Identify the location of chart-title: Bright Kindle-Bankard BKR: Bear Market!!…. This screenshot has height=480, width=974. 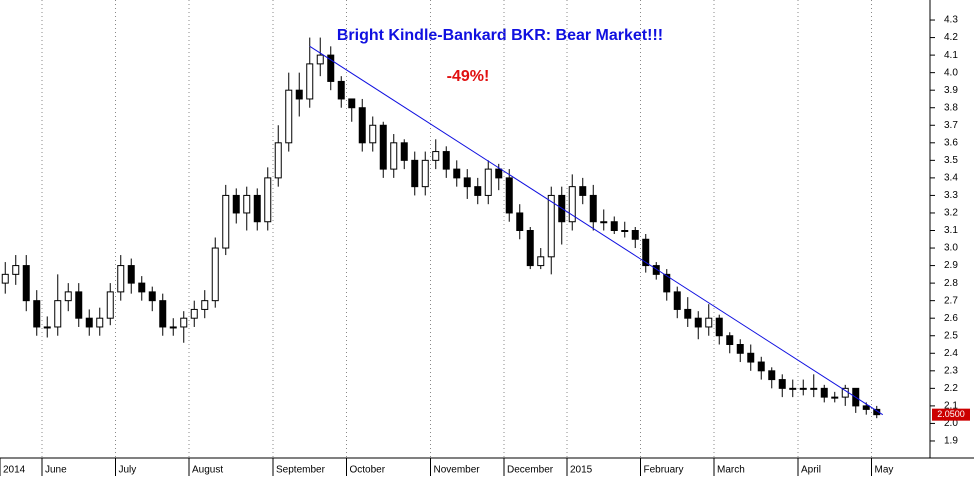
(500, 35).